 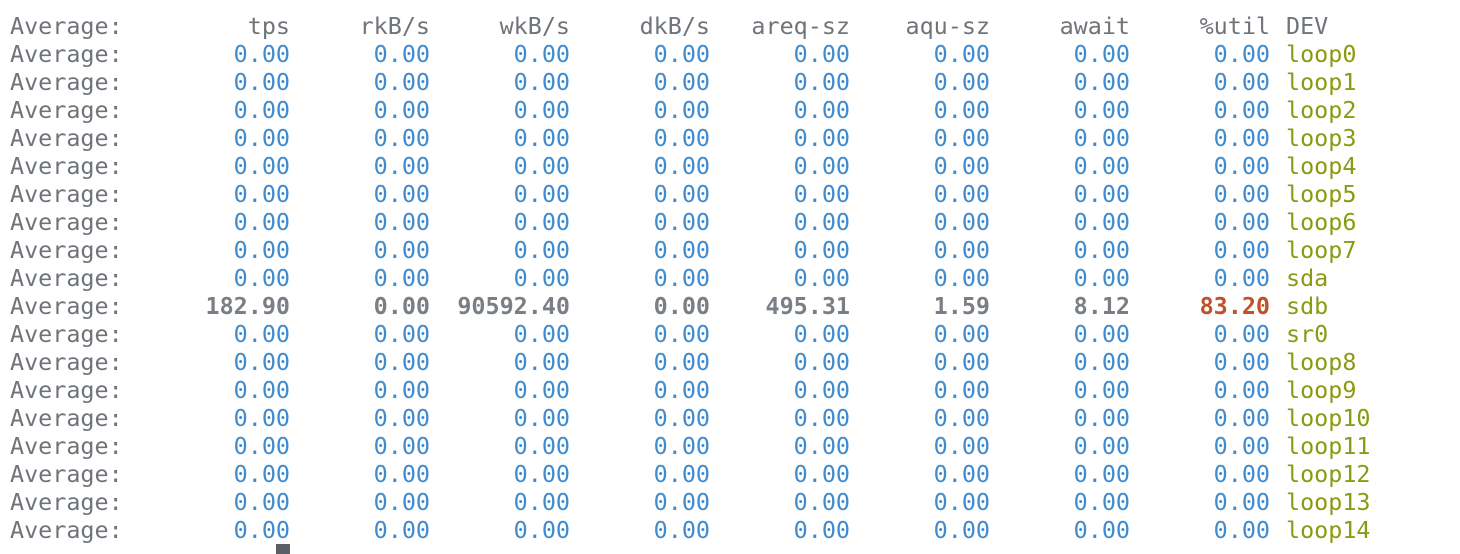 What do you see at coordinates (1307, 26) in the screenshot?
I see `header-dev: DEV` at bounding box center [1307, 26].